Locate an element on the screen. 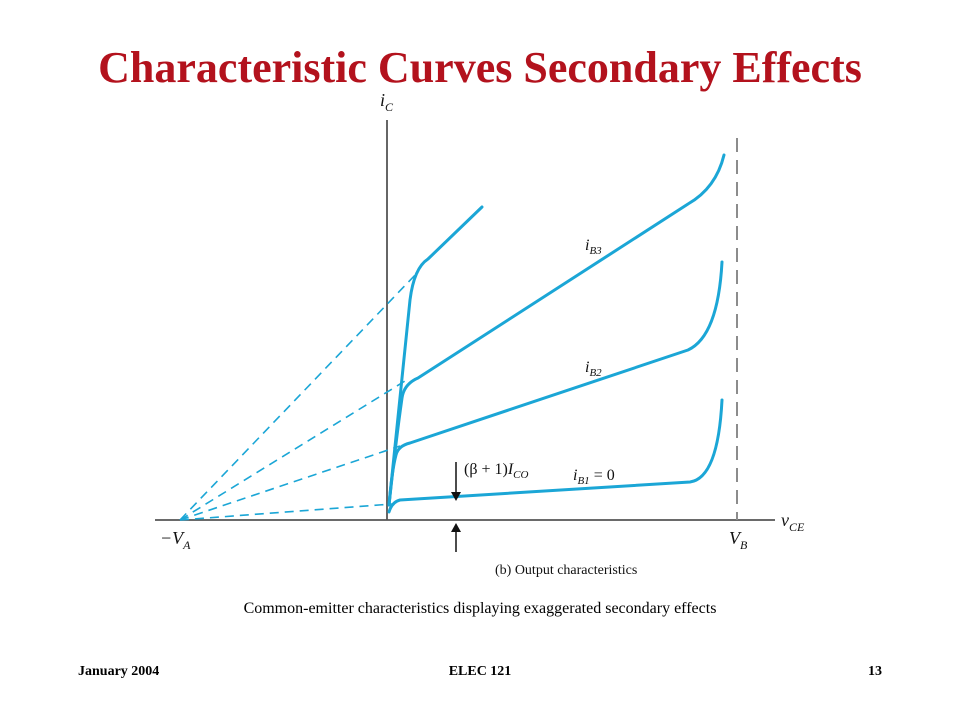  y-axis-label: iC is located at coordinates (387, 102).